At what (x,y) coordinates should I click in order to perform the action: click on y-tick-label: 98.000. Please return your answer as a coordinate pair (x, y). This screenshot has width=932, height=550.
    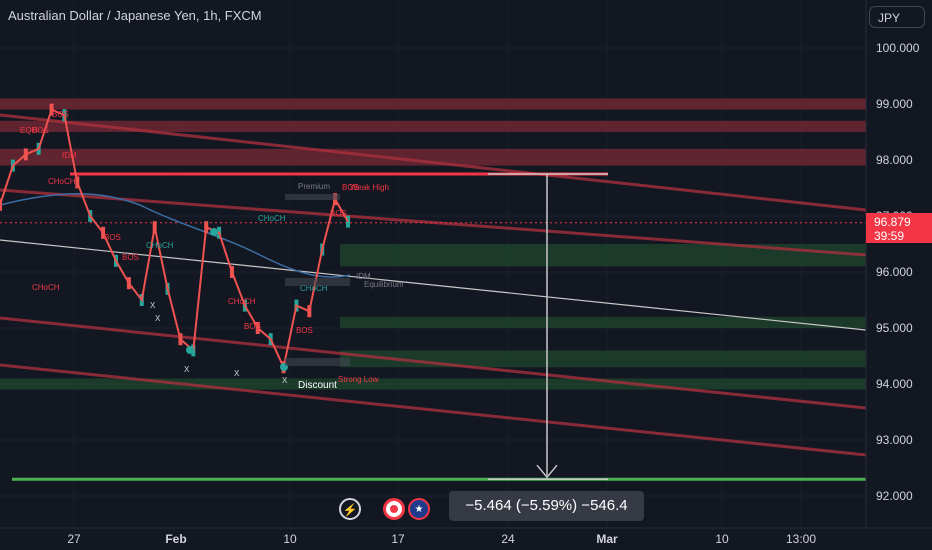
    Looking at the image, I should click on (894, 160).